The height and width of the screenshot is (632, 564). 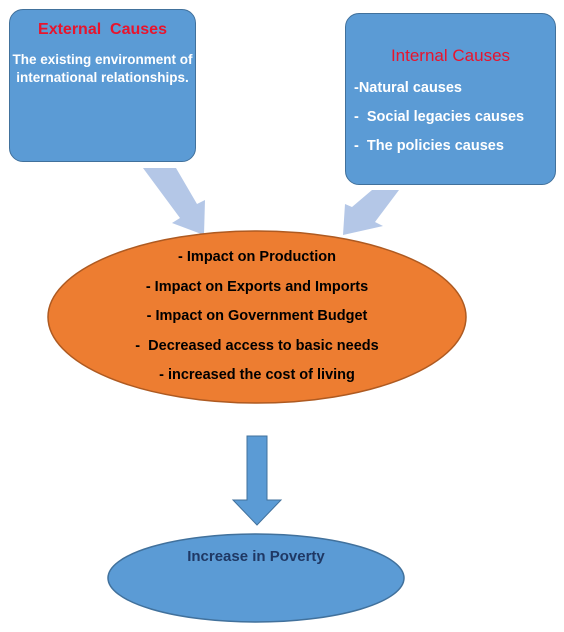 What do you see at coordinates (257, 257) in the screenshot?
I see `impact-item: - Impact on Production` at bounding box center [257, 257].